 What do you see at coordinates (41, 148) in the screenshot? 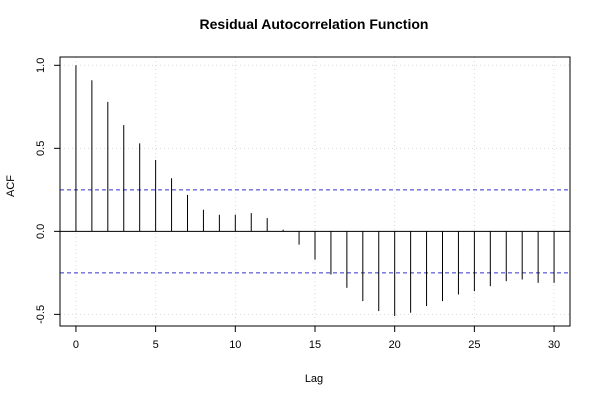
I see `y-tick-label: 0.5` at bounding box center [41, 148].